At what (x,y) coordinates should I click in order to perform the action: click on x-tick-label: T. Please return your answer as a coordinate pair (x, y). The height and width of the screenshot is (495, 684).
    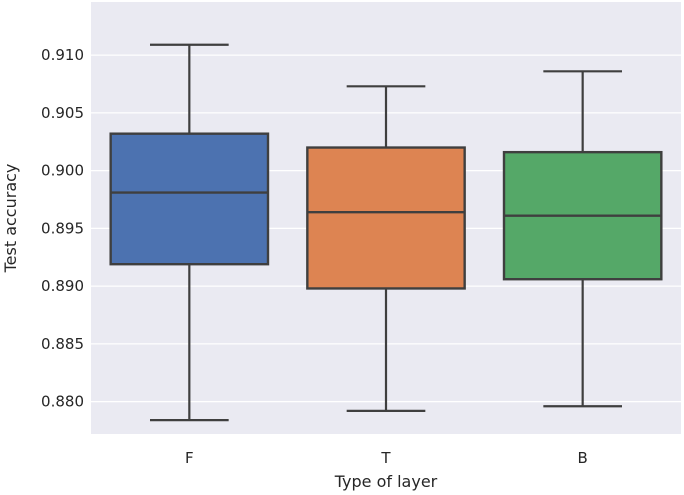
    Looking at the image, I should click on (385, 458).